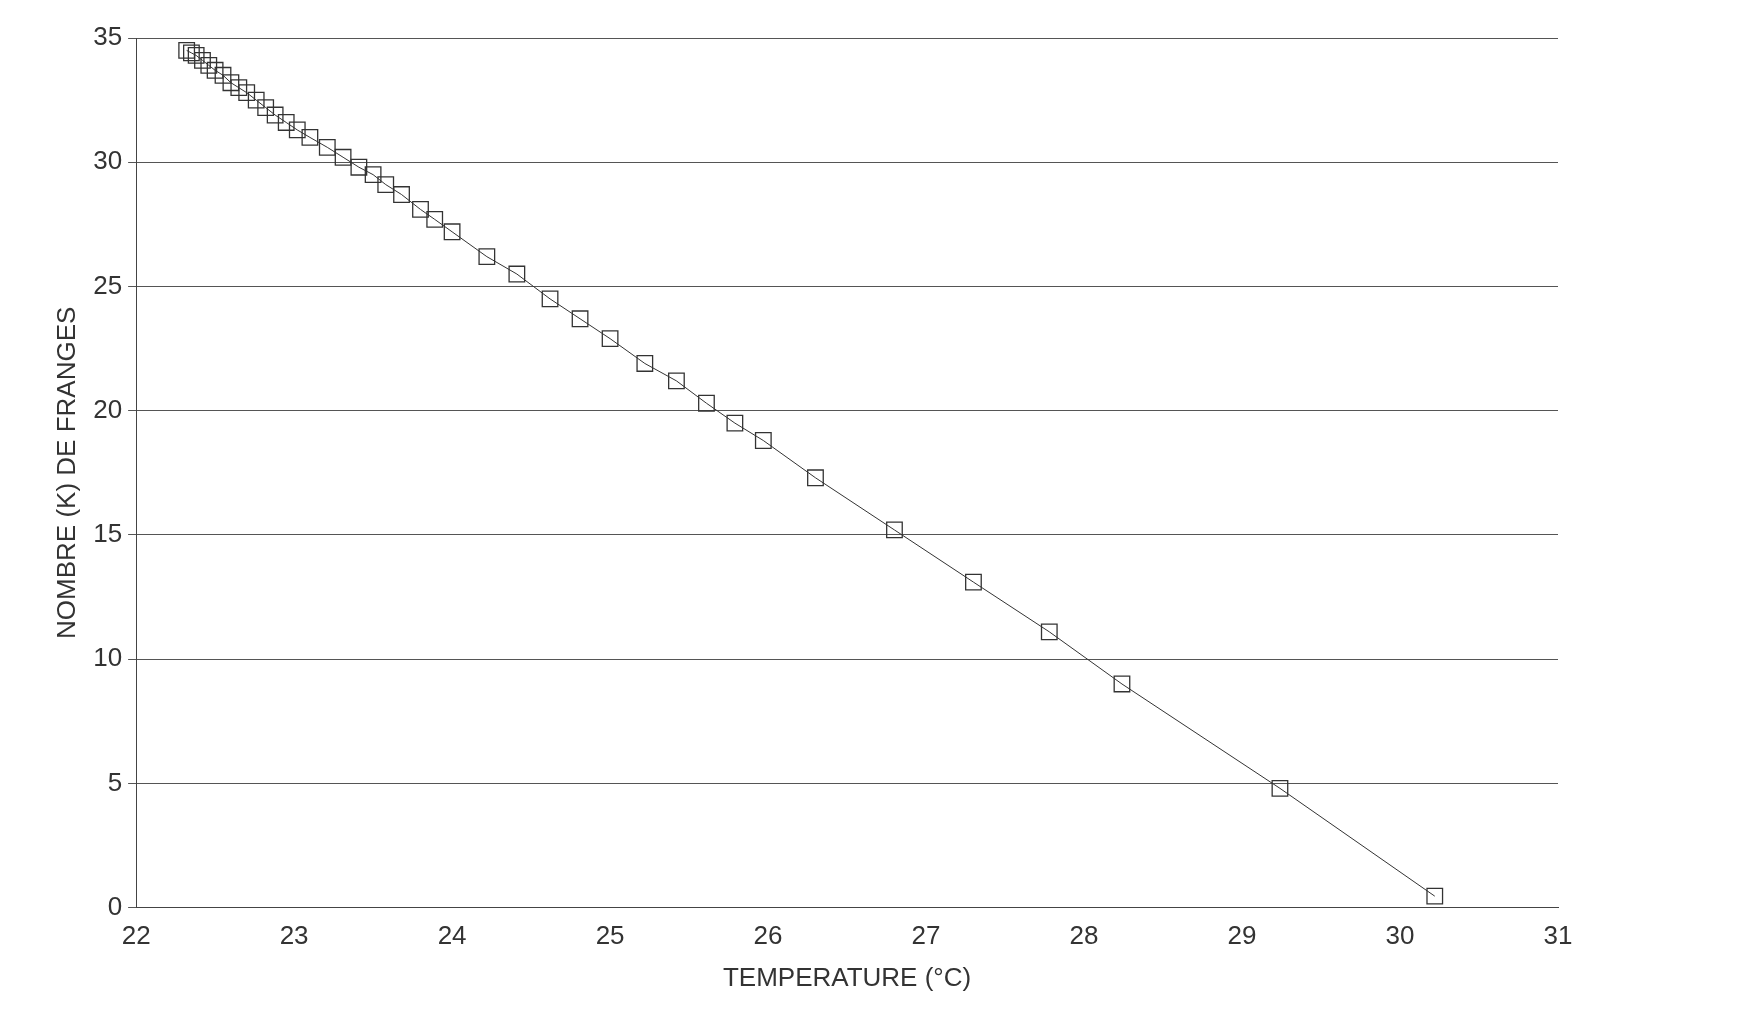 The height and width of the screenshot is (1026, 1751). What do you see at coordinates (452, 935) in the screenshot?
I see `x-tick-label: 24` at bounding box center [452, 935].